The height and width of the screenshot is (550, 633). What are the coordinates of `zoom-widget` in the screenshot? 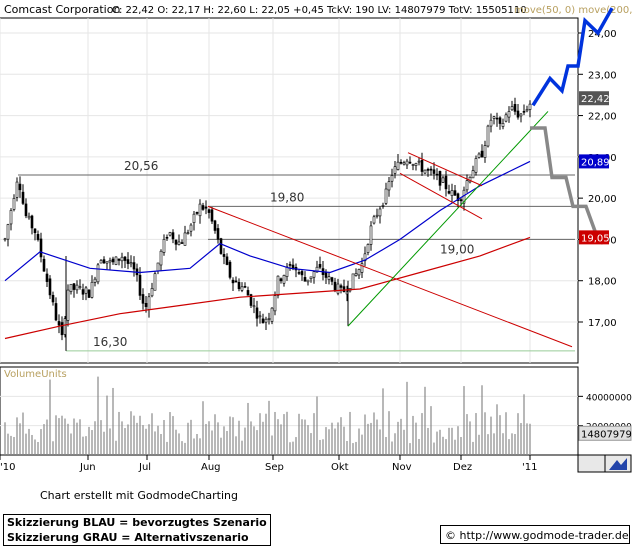 It's located at (591, 463).